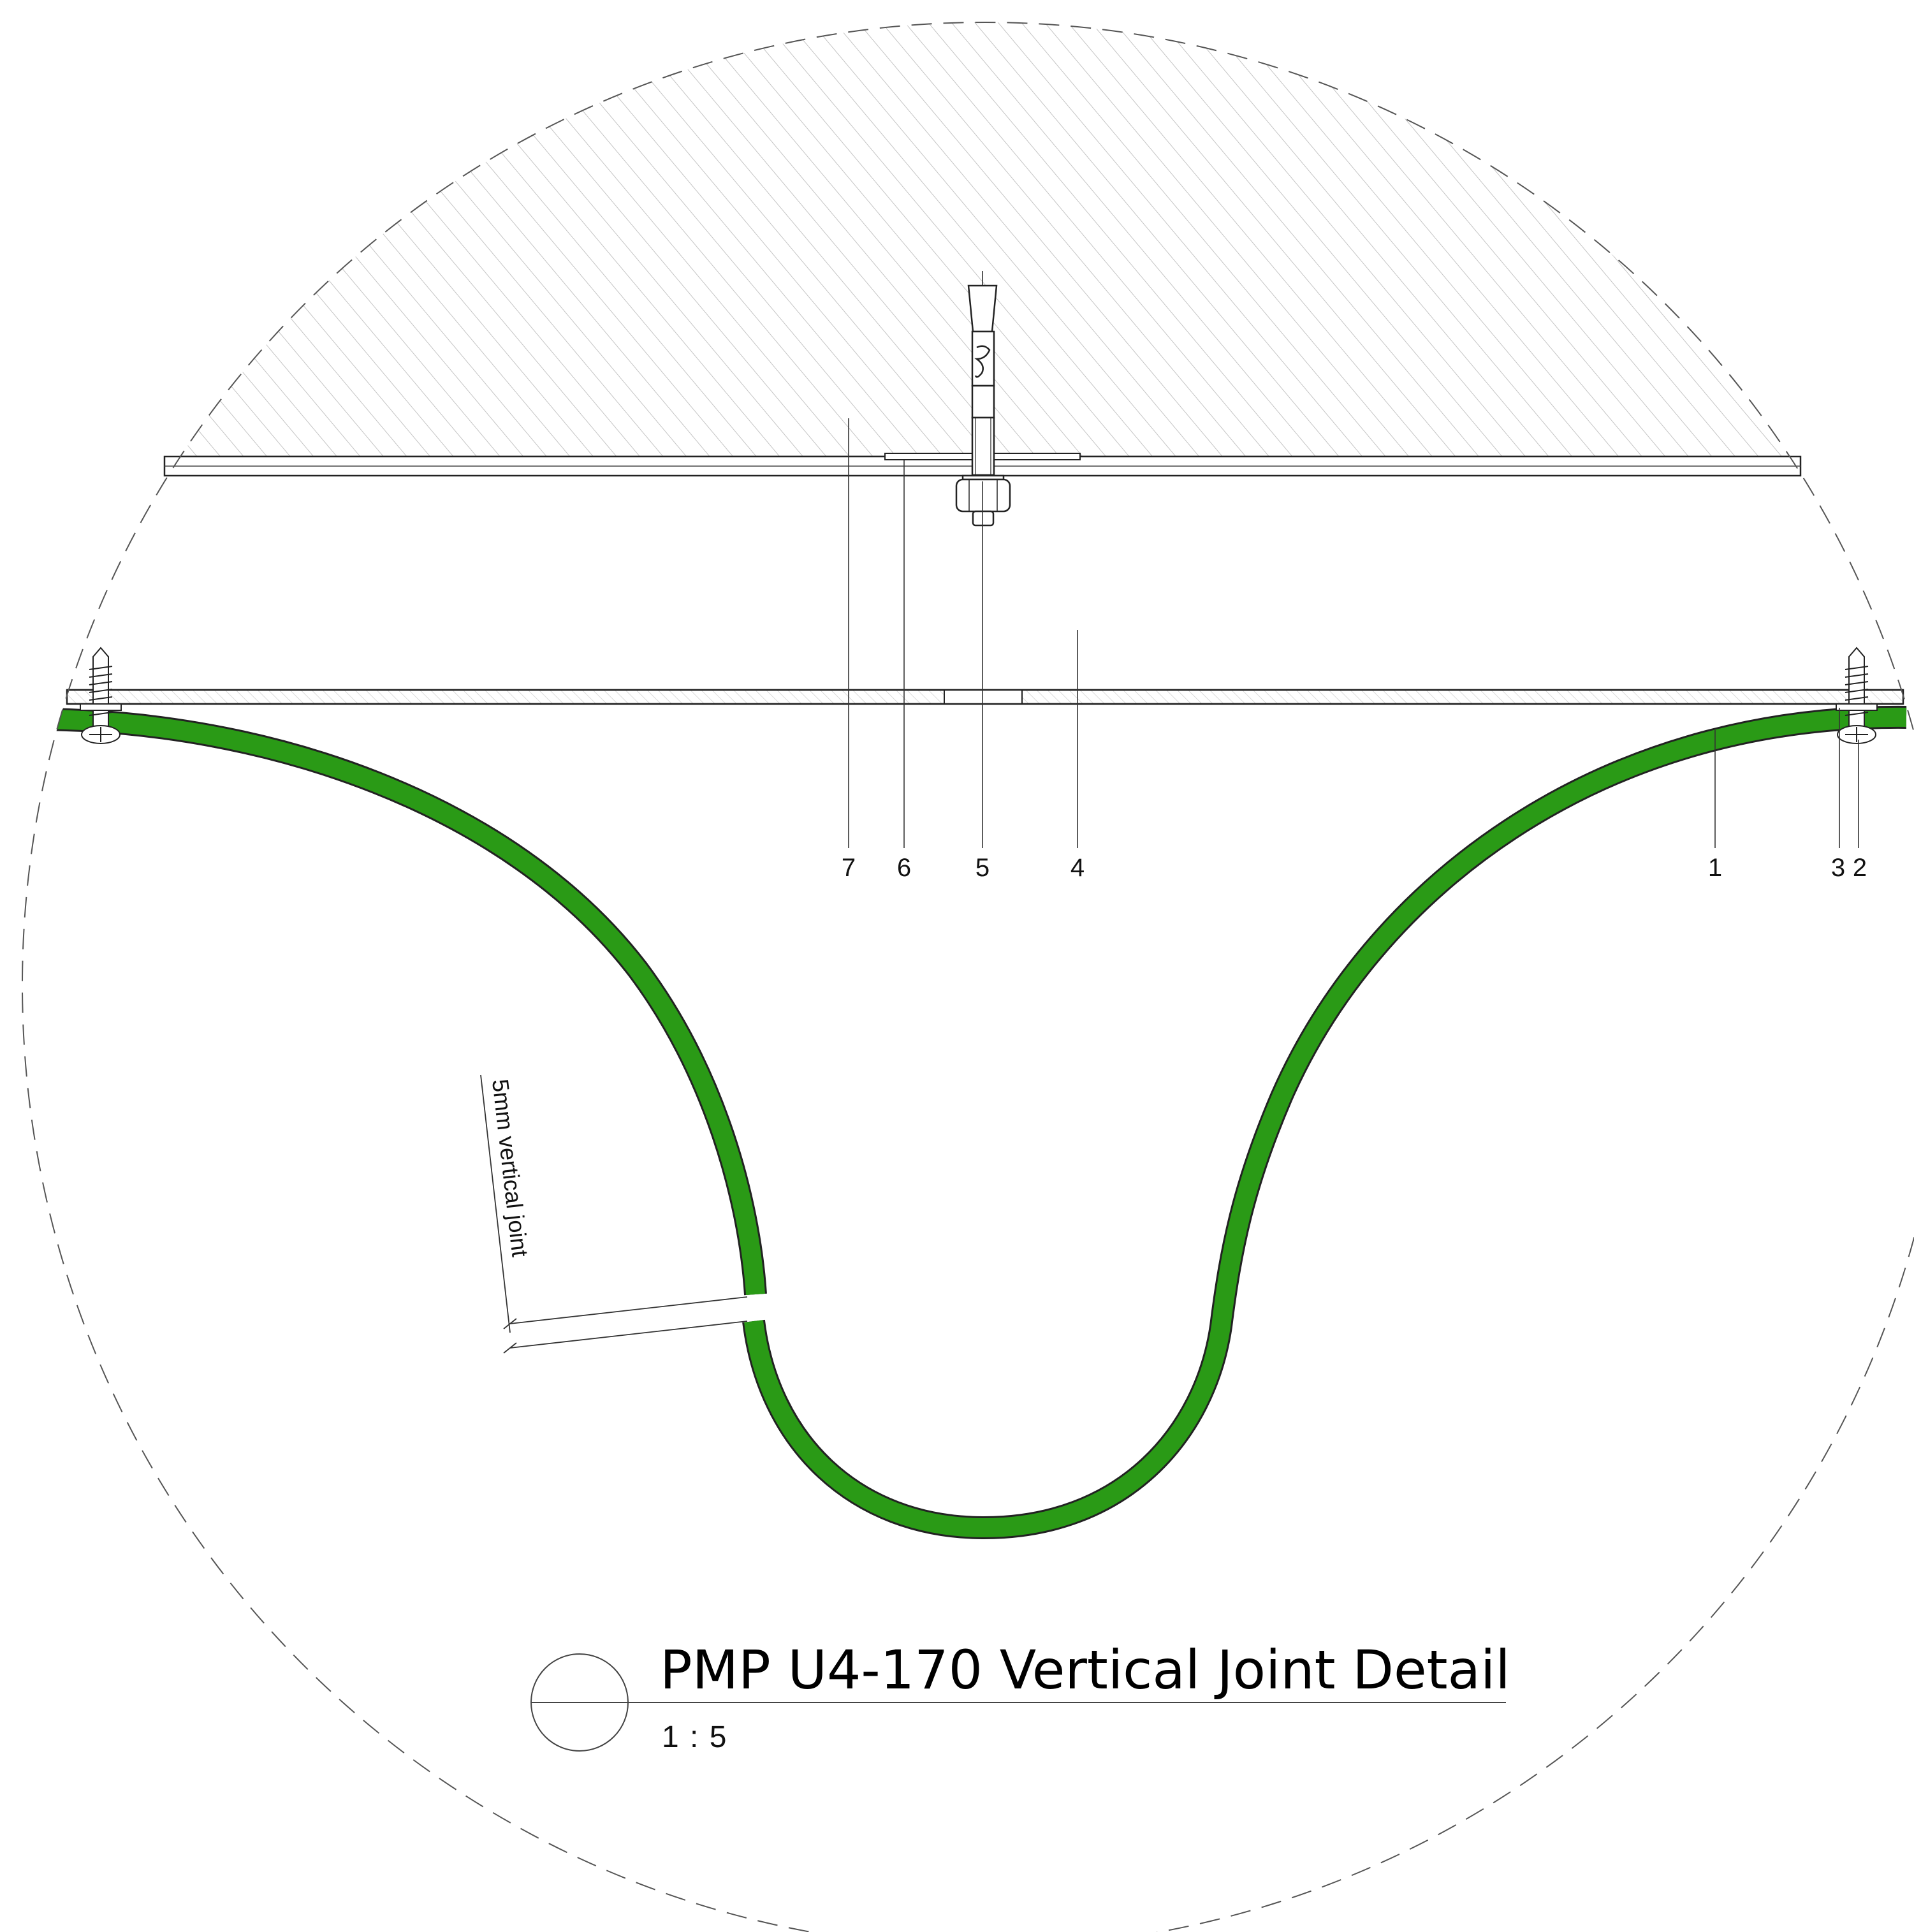 Image resolution: width=1914 pixels, height=1932 pixels. Describe the element at coordinates (1860, 868) in the screenshot. I see `callout-2: 2` at that location.